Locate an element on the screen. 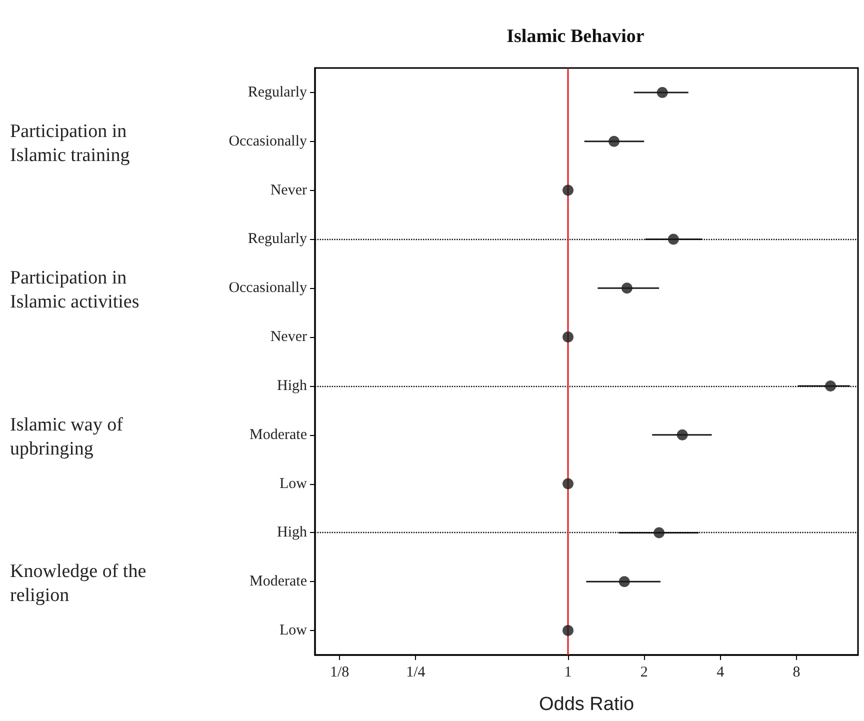 Image resolution: width=864 pixels, height=721 pixels. text: Participation in Islamic activities is located at coordinates (75, 290).